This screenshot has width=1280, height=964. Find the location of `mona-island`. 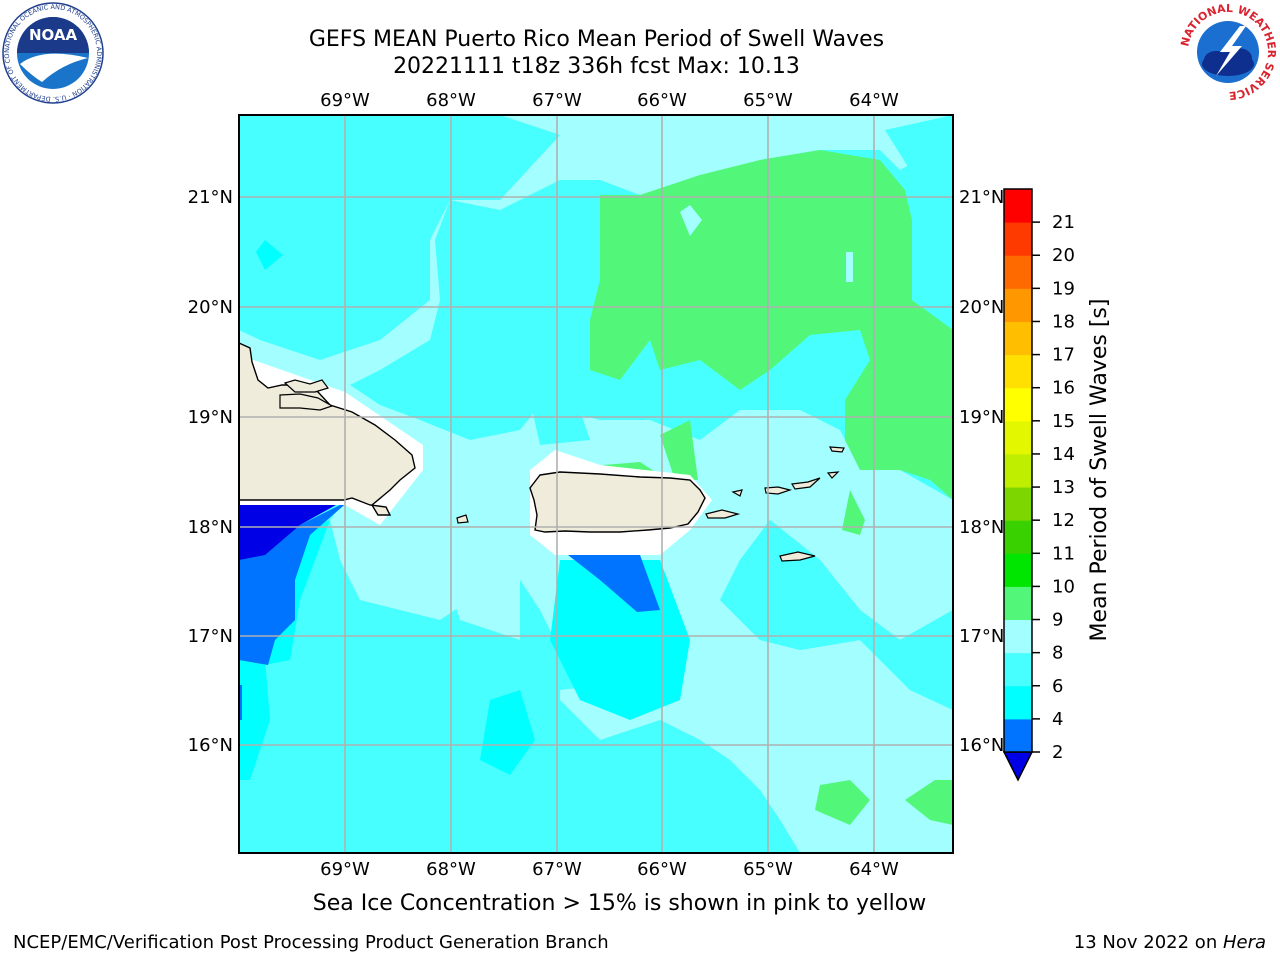

mona-island is located at coordinates (462, 519).